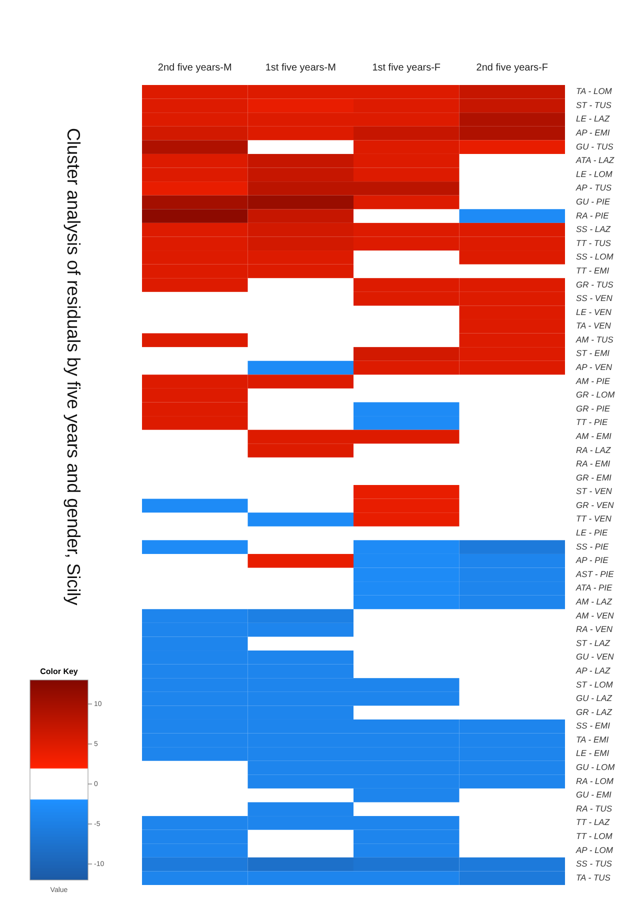  Describe the element at coordinates (594, 367) in the screenshot. I see `y-tick-label: AP - VEN` at that location.